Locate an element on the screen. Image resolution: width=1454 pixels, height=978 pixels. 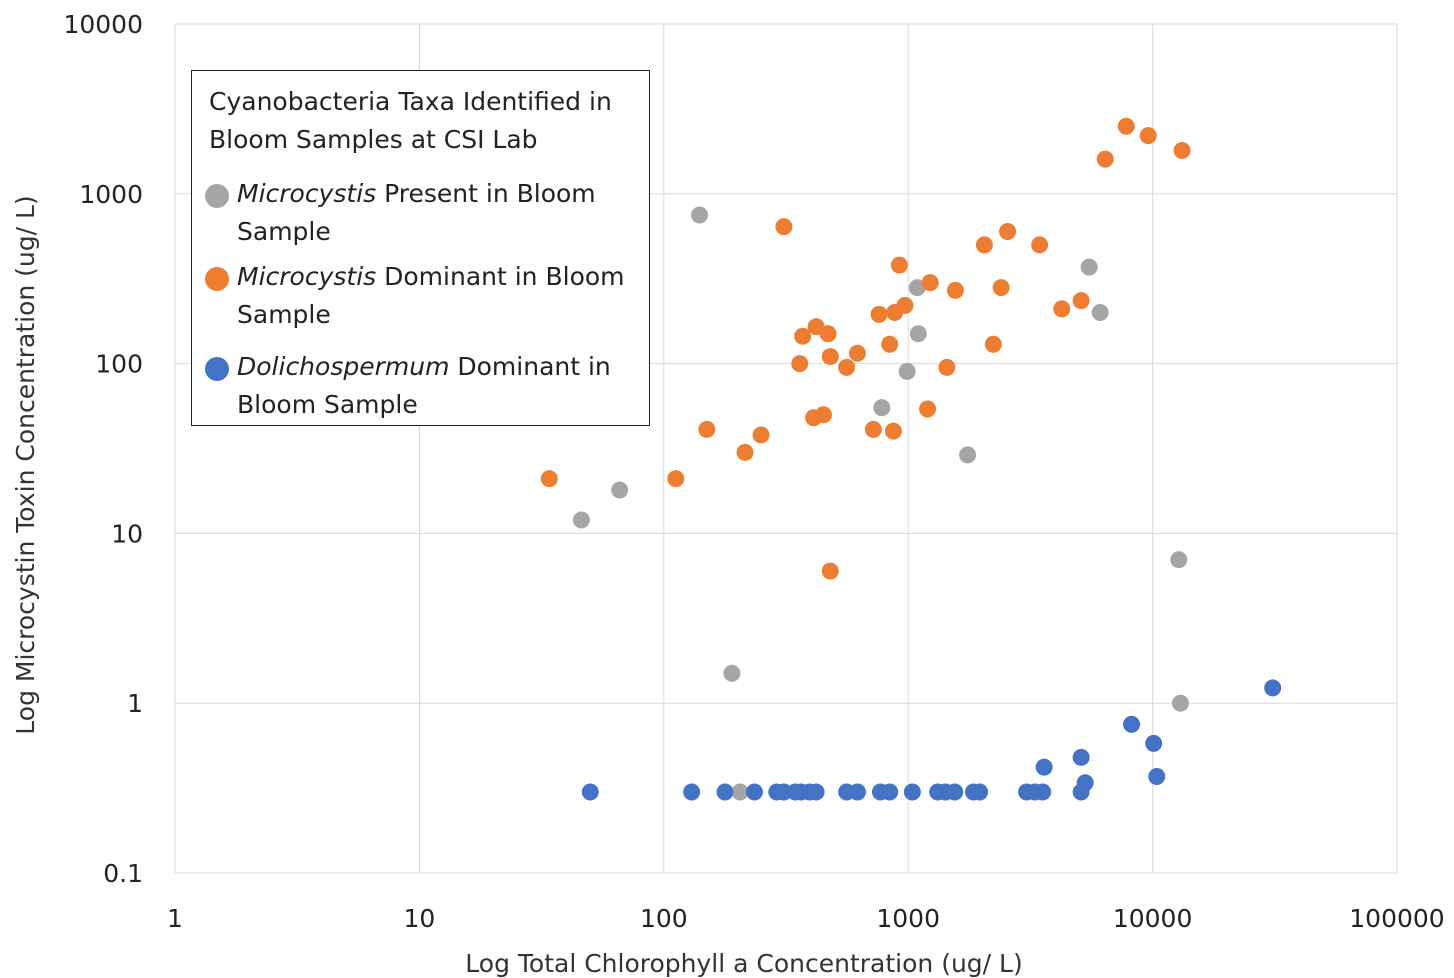
y-axis-ticks: 0.1 1 10 100 1000 10000 is located at coordinates (103, 449).